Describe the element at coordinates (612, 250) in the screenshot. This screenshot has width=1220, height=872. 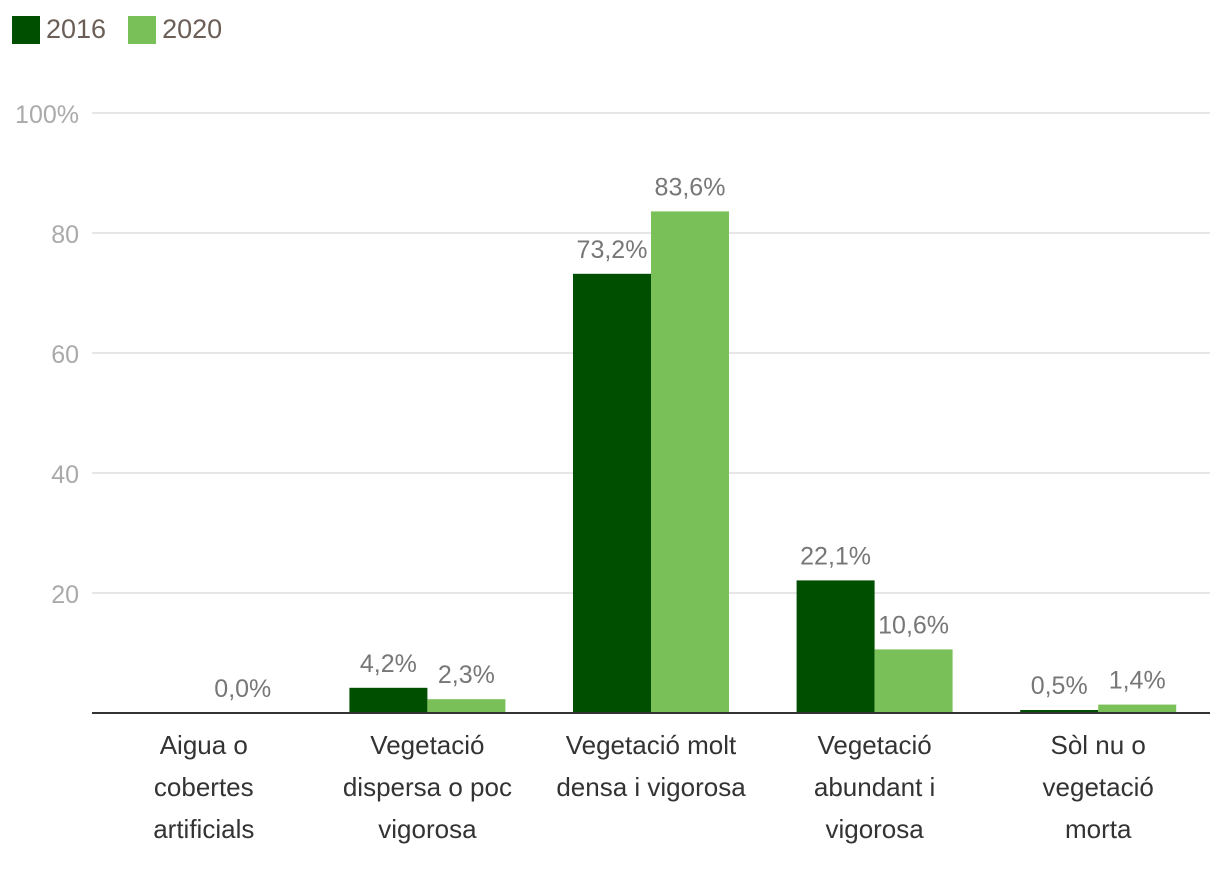
I see `data-label-2016-2: 73,2%` at that location.